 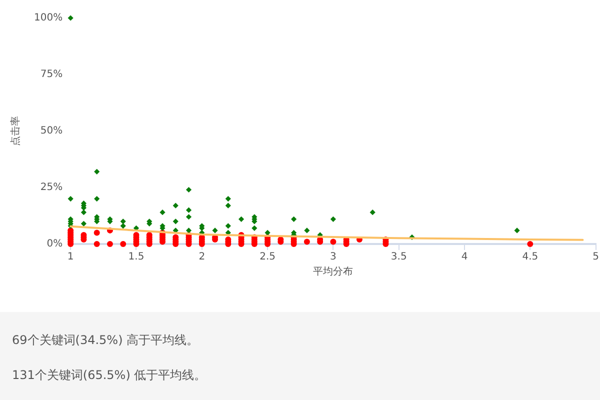 What do you see at coordinates (51, 188) in the screenshot?
I see `y-tick-label: 25%` at bounding box center [51, 188].